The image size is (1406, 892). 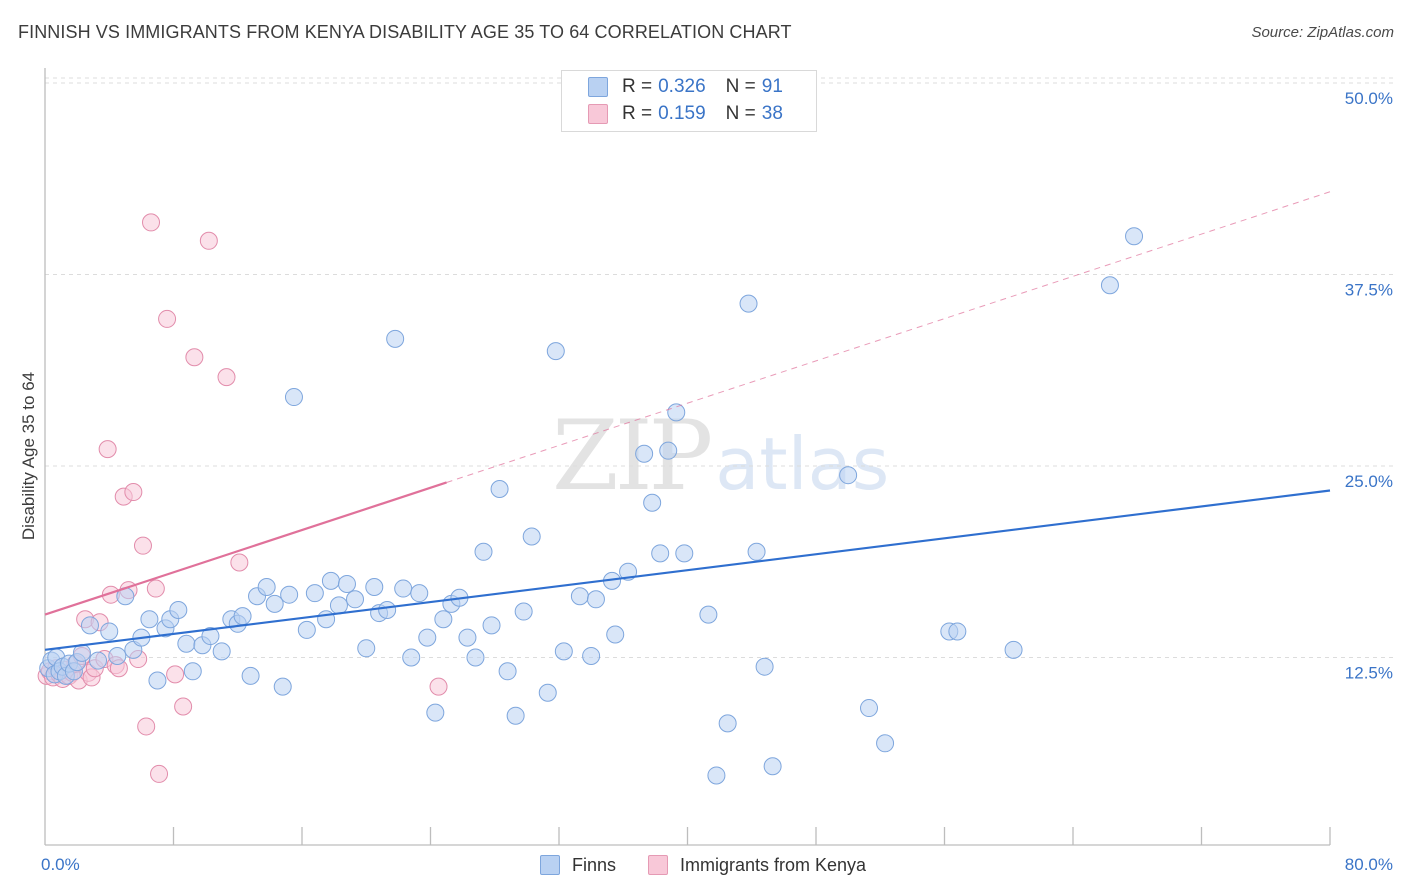 I want to click on x-tick-label: 80.0%, so click(x=1369, y=864).